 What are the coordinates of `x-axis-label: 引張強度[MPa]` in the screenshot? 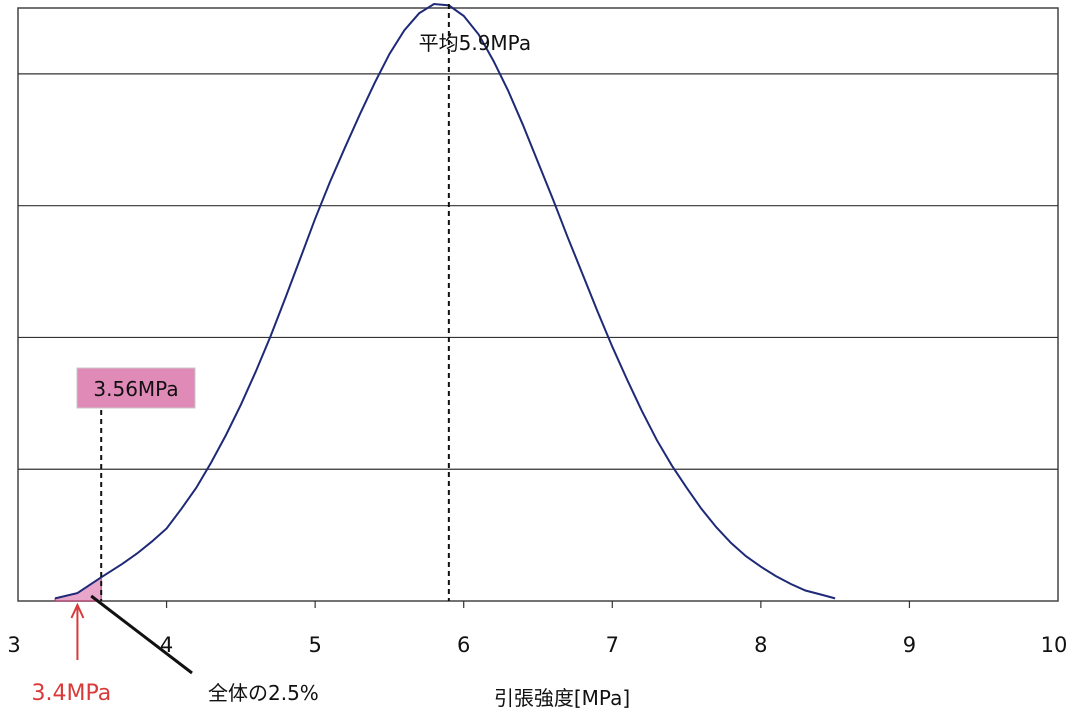 It's located at (562, 698).